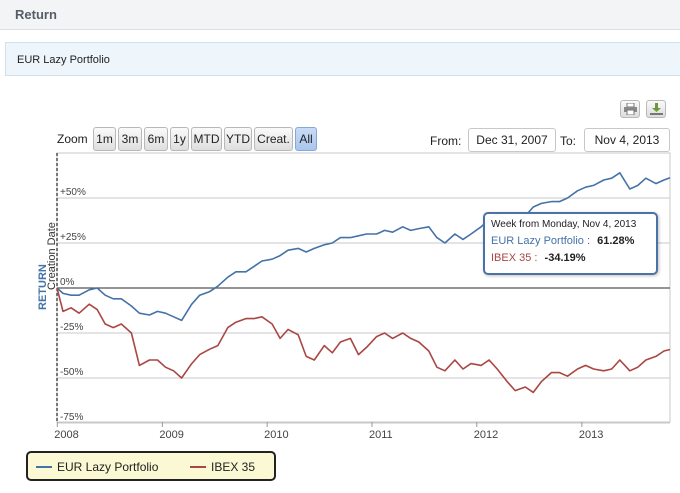 This screenshot has height=493, width=680. I want to click on chart-legend: EUR Lazy Portfolio IBEX 35, so click(151, 466).